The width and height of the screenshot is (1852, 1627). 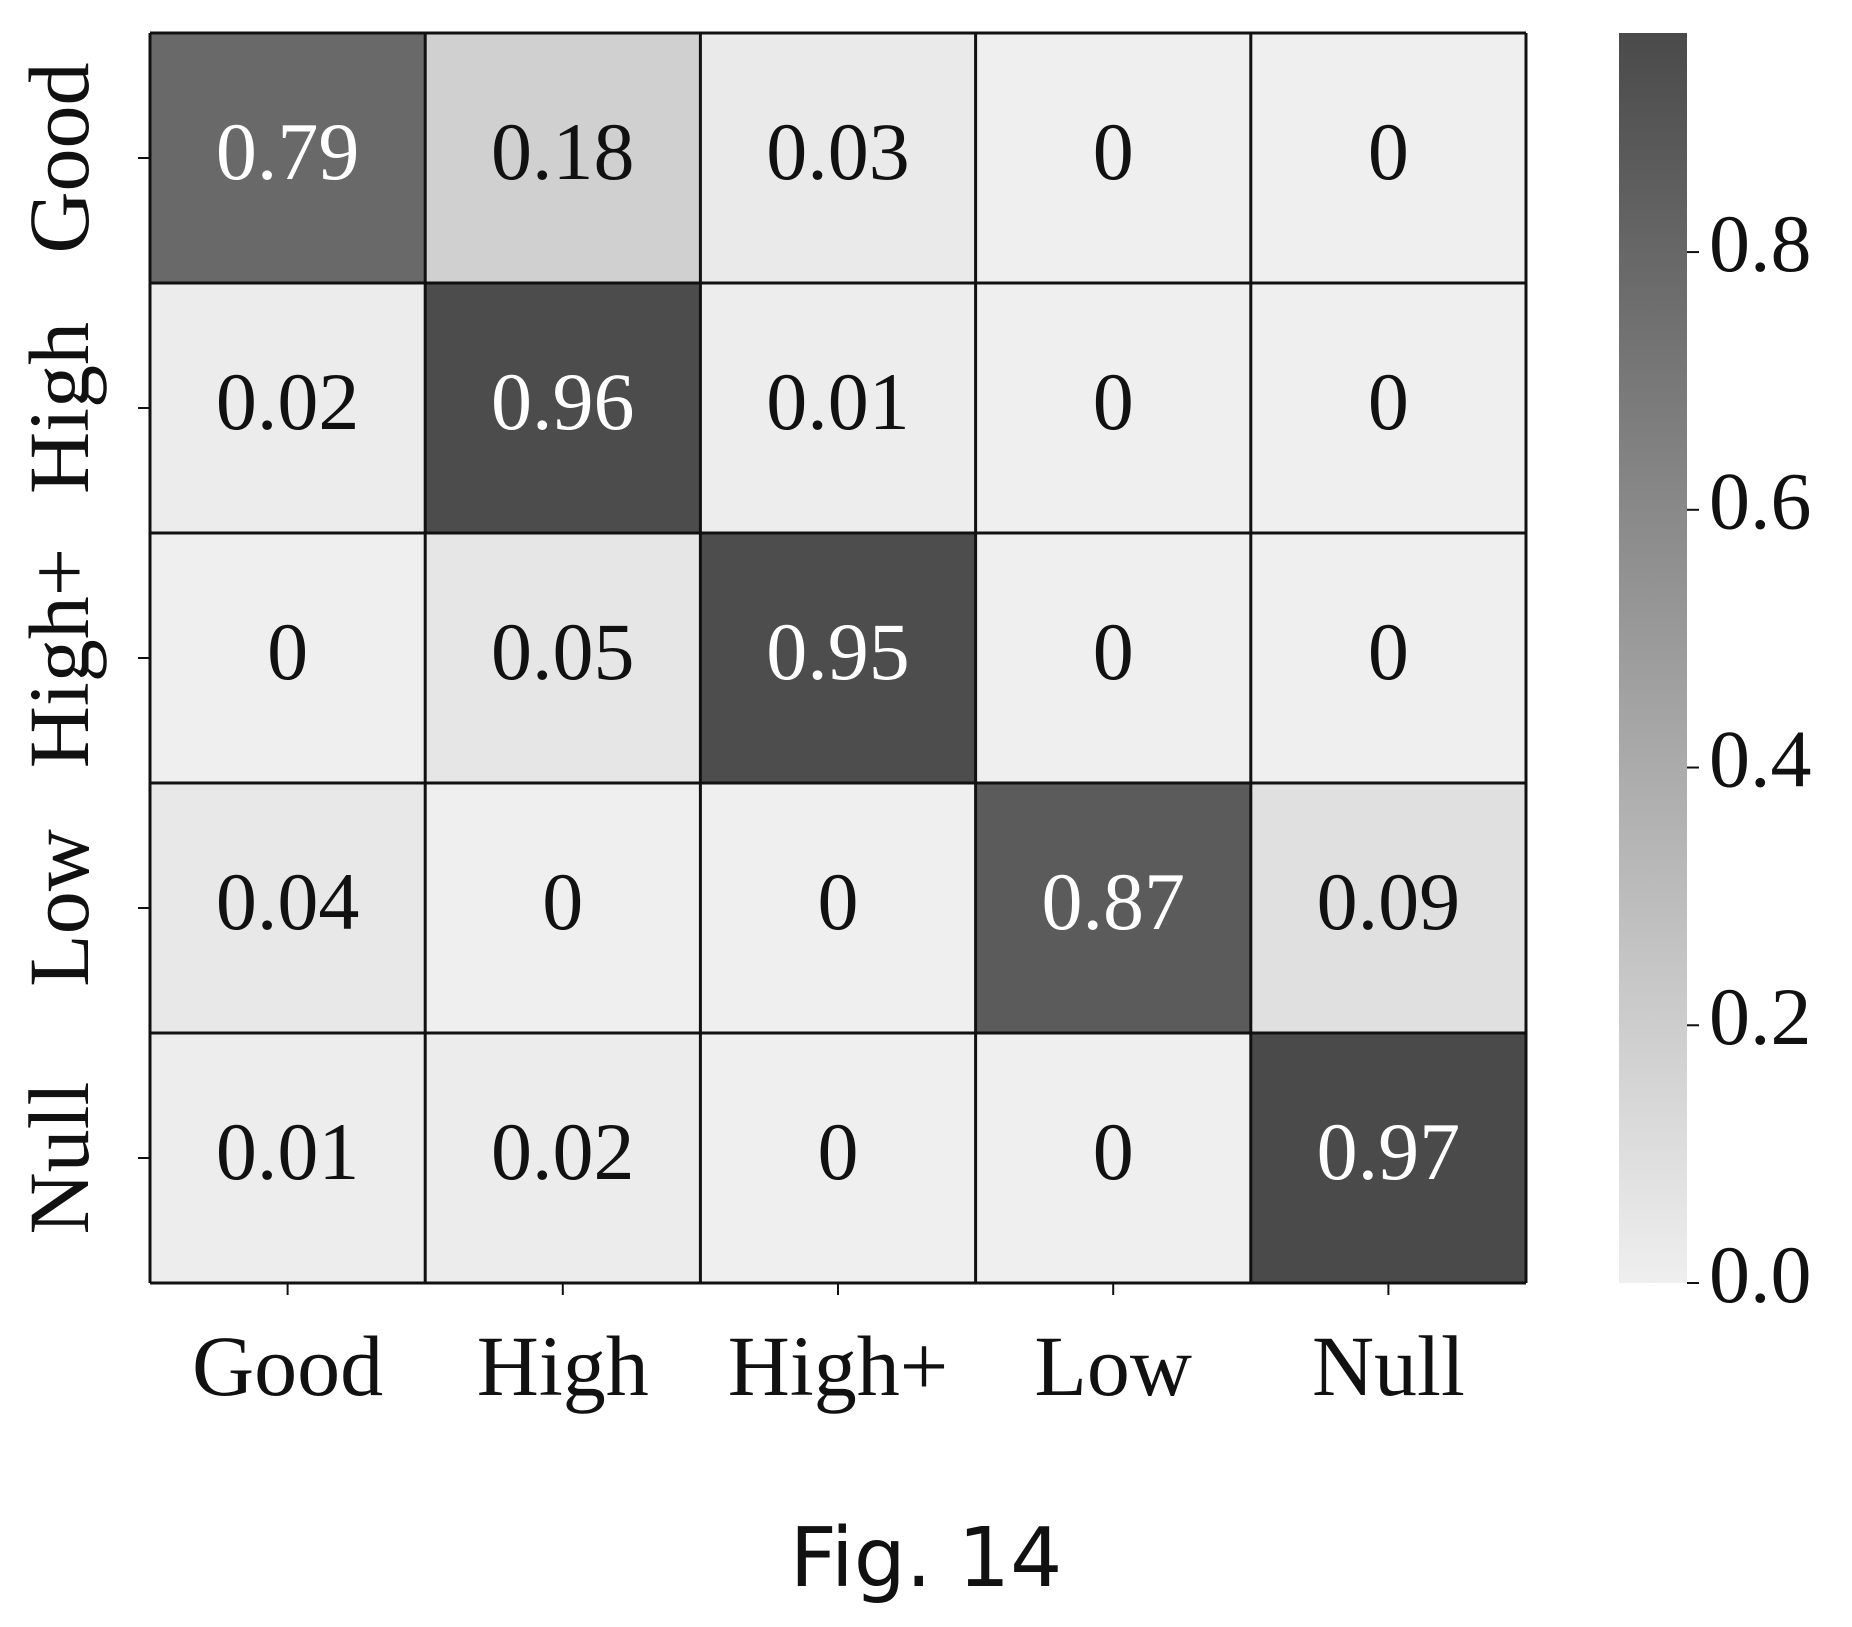 I want to click on x-tick-label: Low, so click(x=1113, y=1366).